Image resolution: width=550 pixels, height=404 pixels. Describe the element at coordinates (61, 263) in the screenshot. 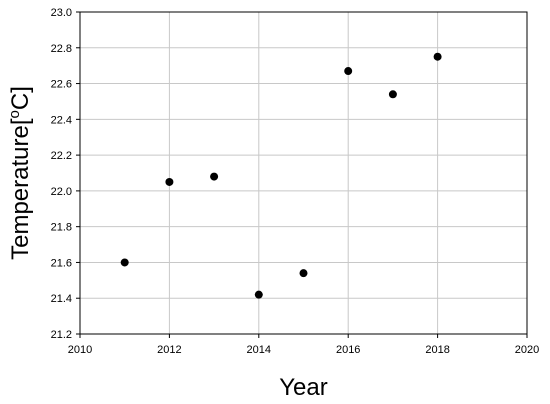

I see `y-tick-label: 21.6` at that location.